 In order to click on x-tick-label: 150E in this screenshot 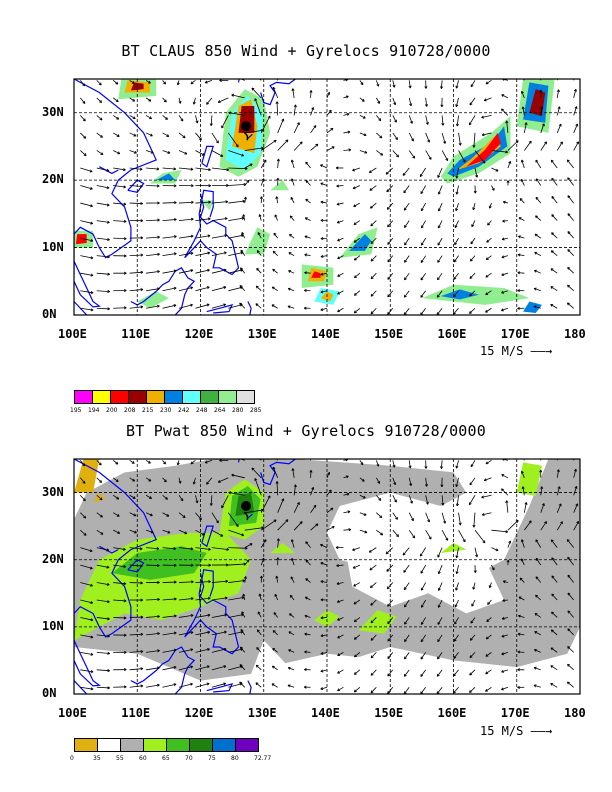, I will do `click(389, 334)`.